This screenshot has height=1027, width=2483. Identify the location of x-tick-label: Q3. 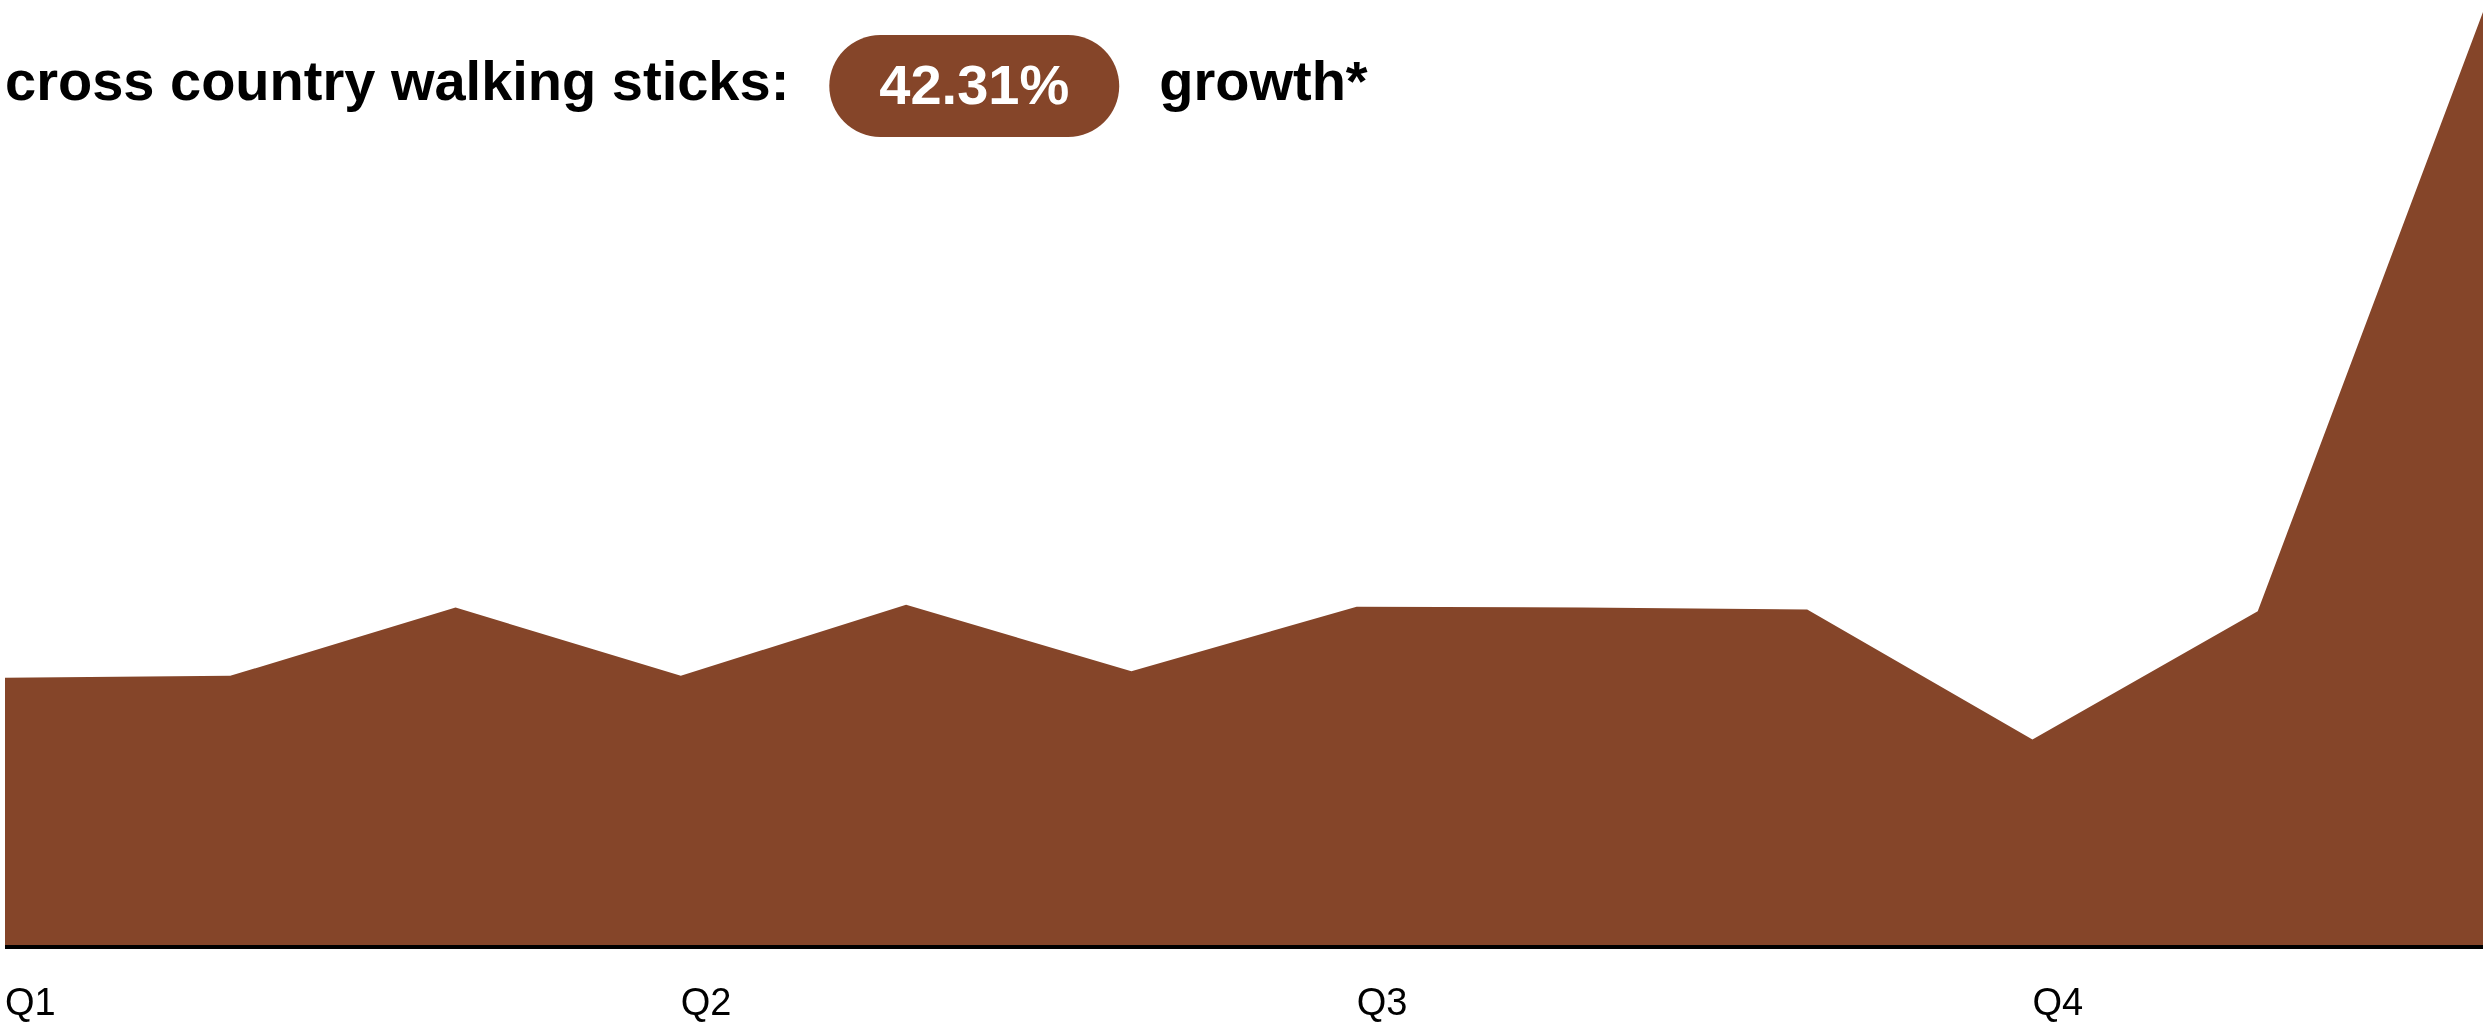
(1382, 1002).